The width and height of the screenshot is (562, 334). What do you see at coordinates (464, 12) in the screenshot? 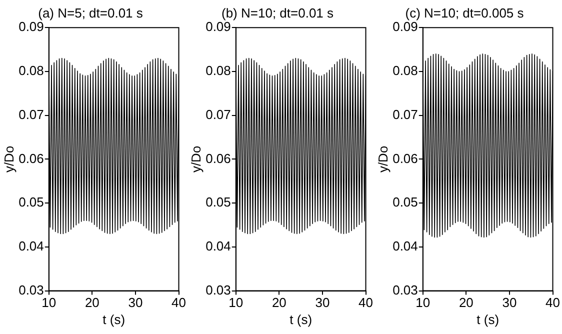
I see `chart-title: (c) N=10; dt=0.005 s` at bounding box center [464, 12].